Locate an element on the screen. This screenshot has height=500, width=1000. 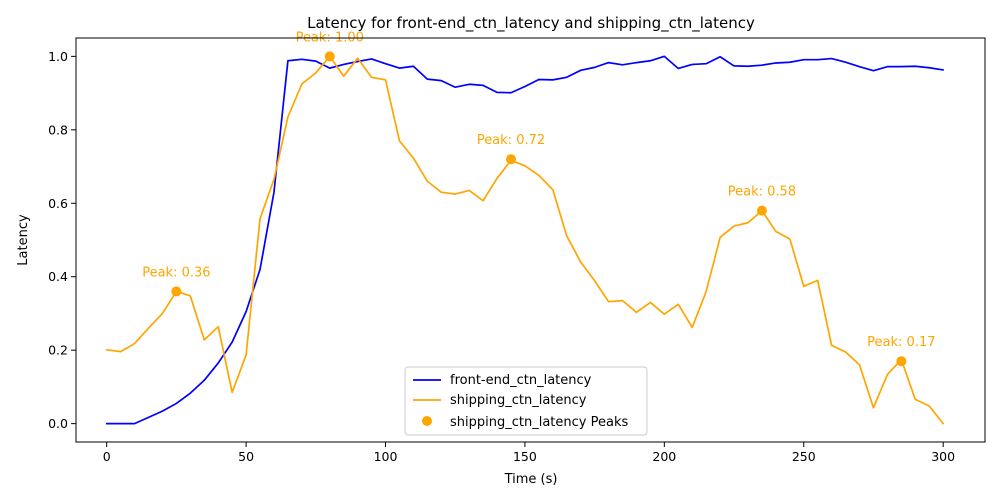
legend-box is located at coordinates (526, 401).